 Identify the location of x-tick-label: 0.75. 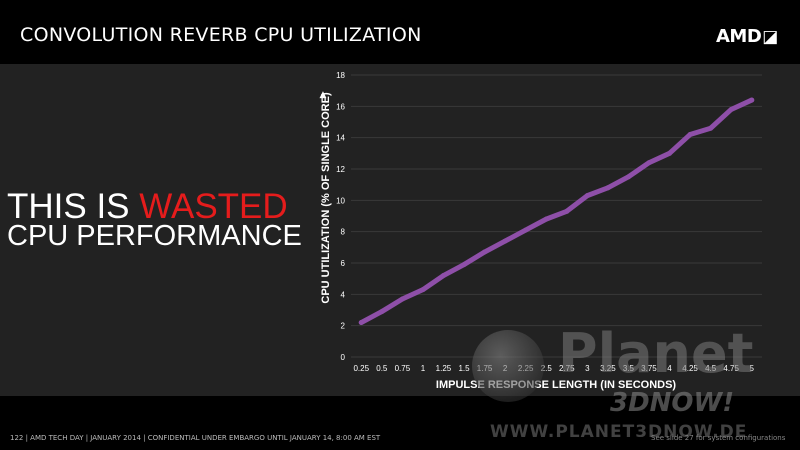
(403, 368).